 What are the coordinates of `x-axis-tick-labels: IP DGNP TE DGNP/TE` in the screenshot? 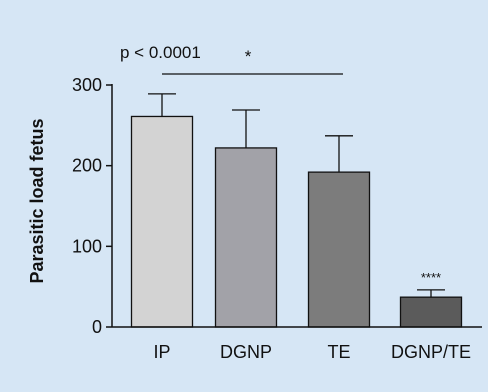 It's located at (312, 352).